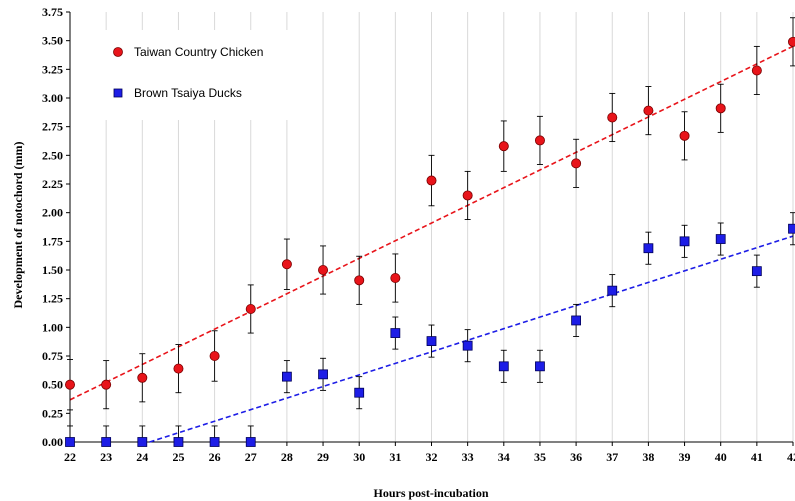 The height and width of the screenshot is (501, 795). What do you see at coordinates (52, 213) in the screenshot?
I see `y-tick-label: 2.00` at bounding box center [52, 213].